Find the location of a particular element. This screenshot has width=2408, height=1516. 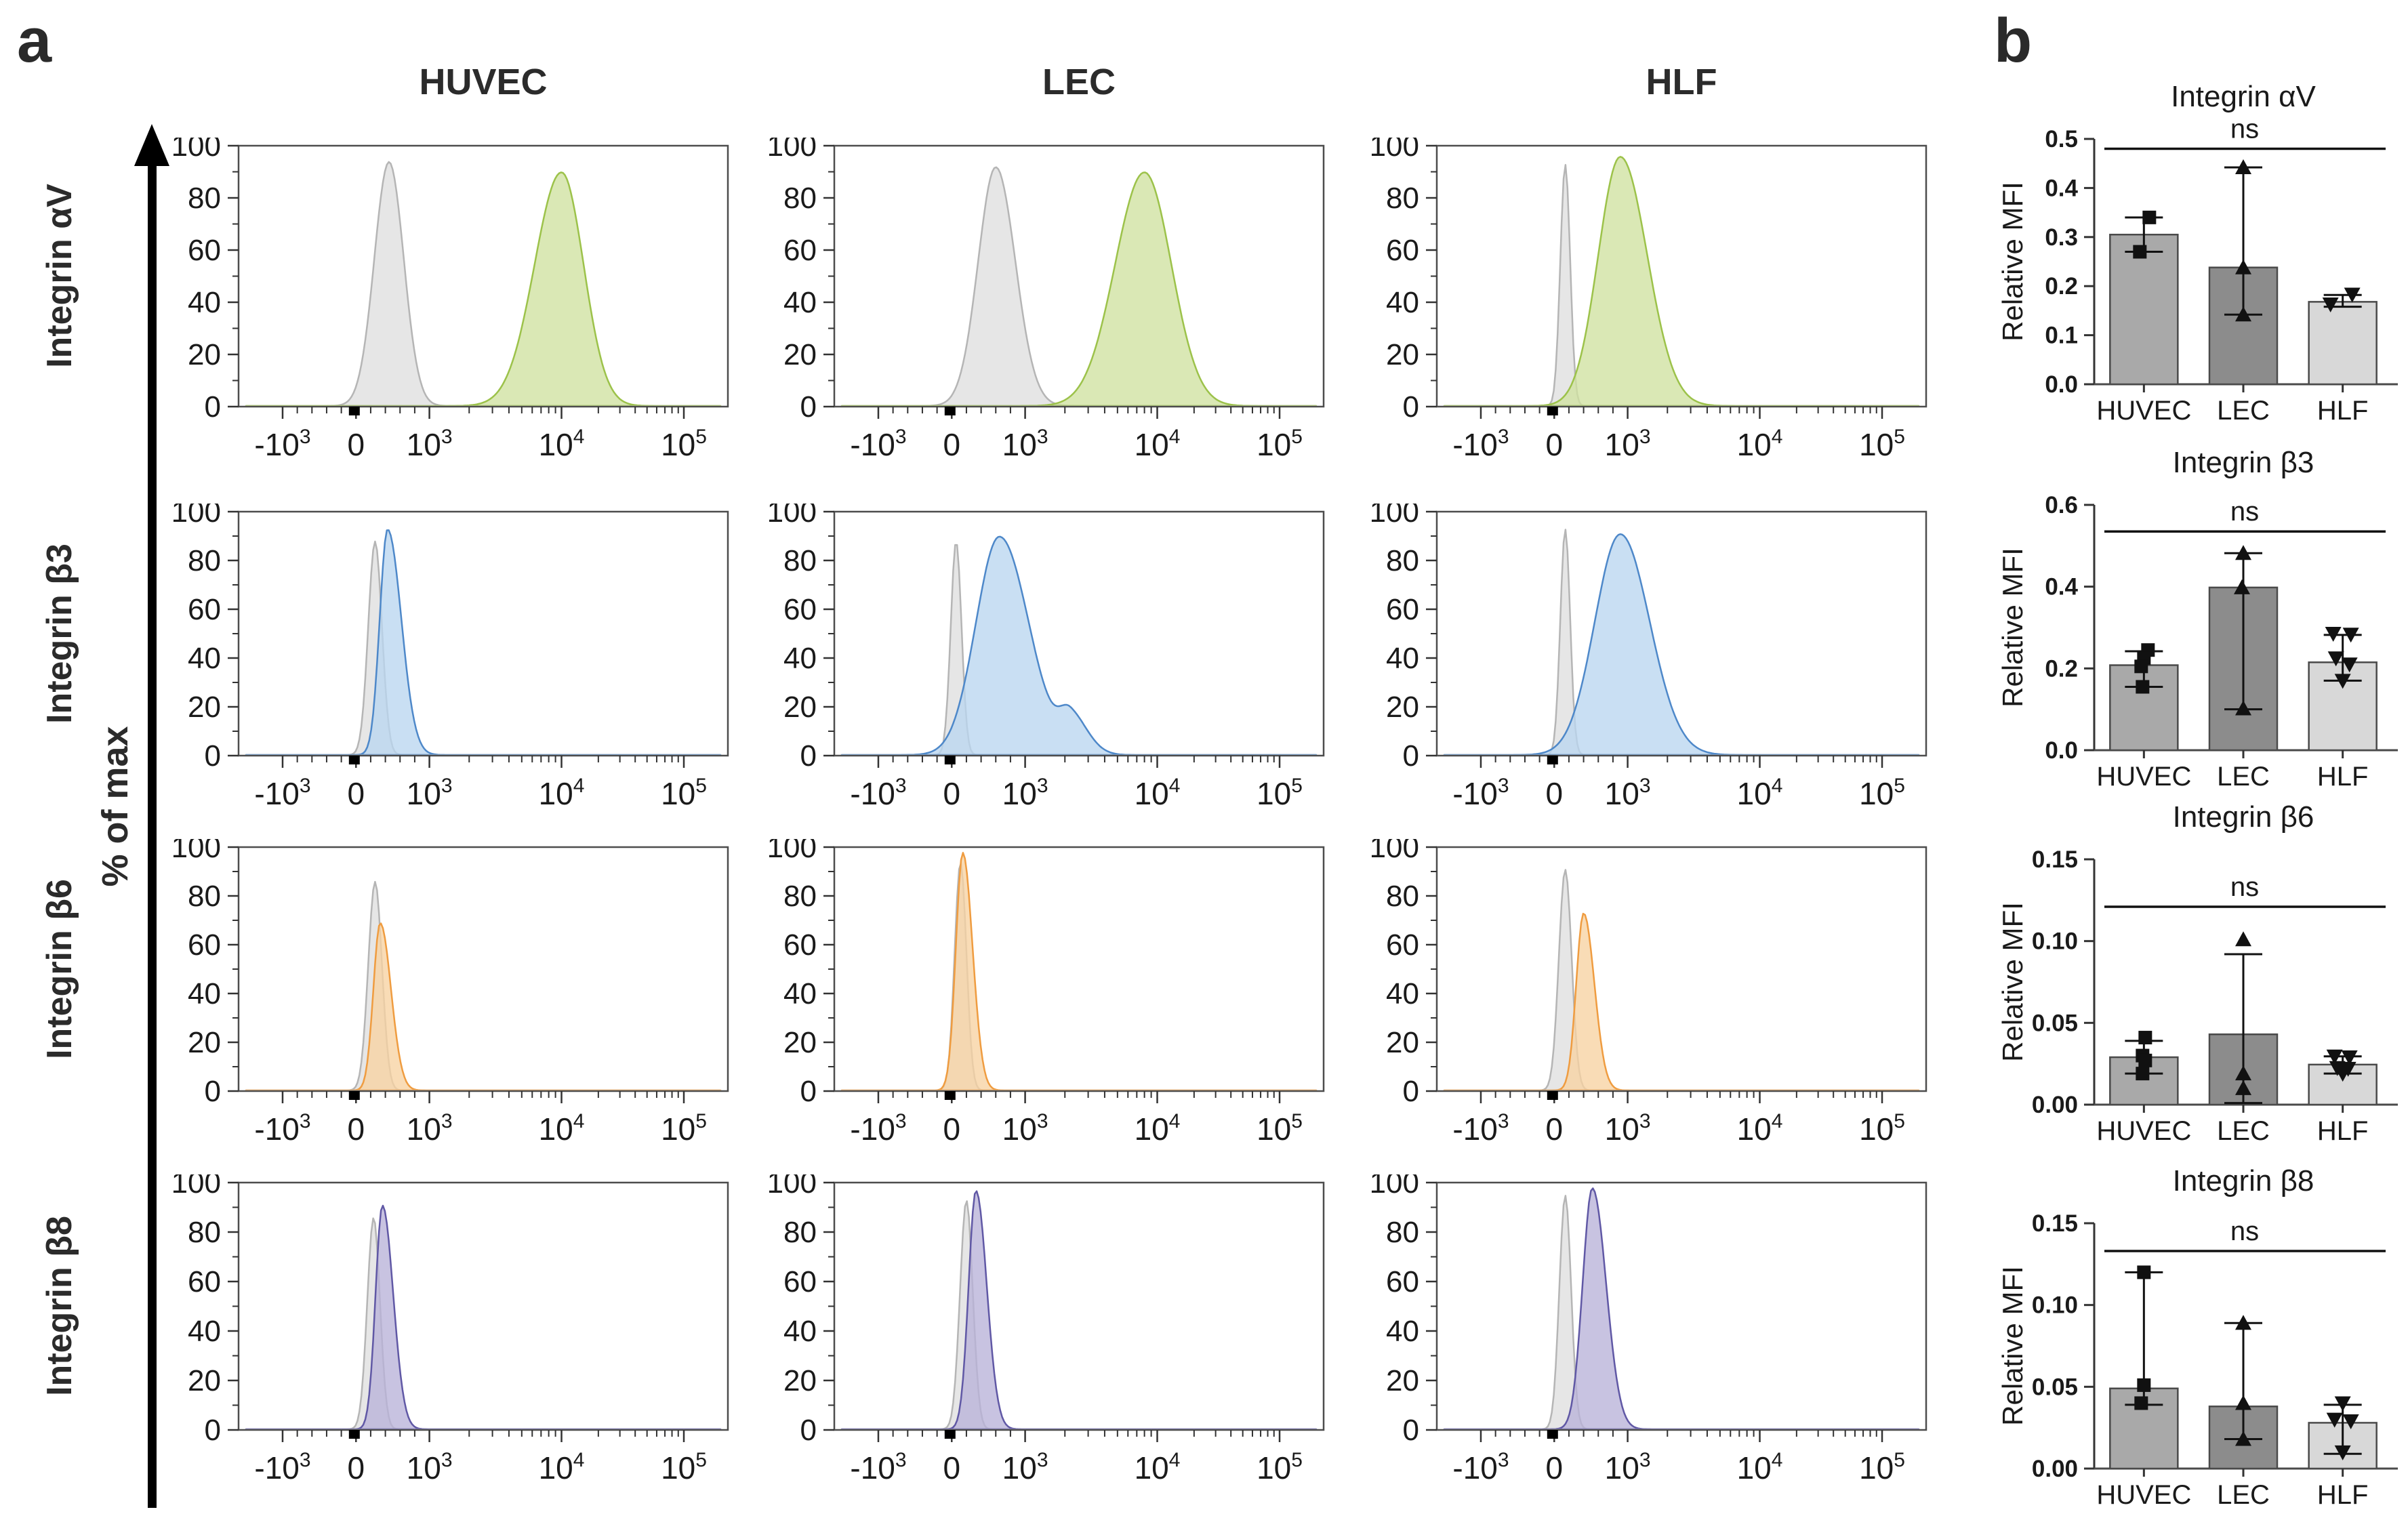

y-tick-label: 0.15 is located at coordinates (2055, 859).